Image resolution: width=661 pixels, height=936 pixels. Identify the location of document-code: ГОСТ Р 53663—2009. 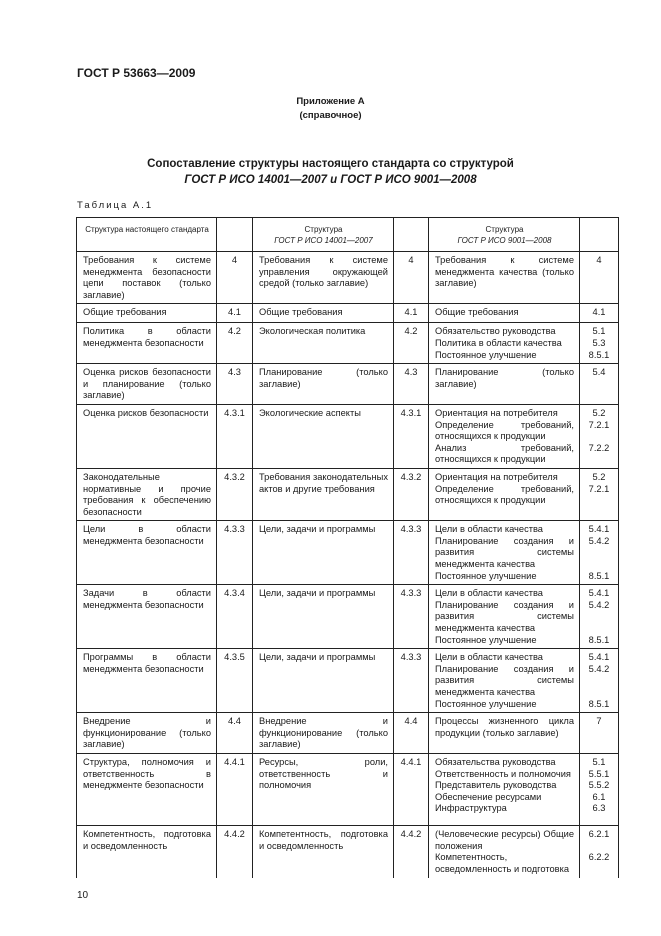
(136, 73).